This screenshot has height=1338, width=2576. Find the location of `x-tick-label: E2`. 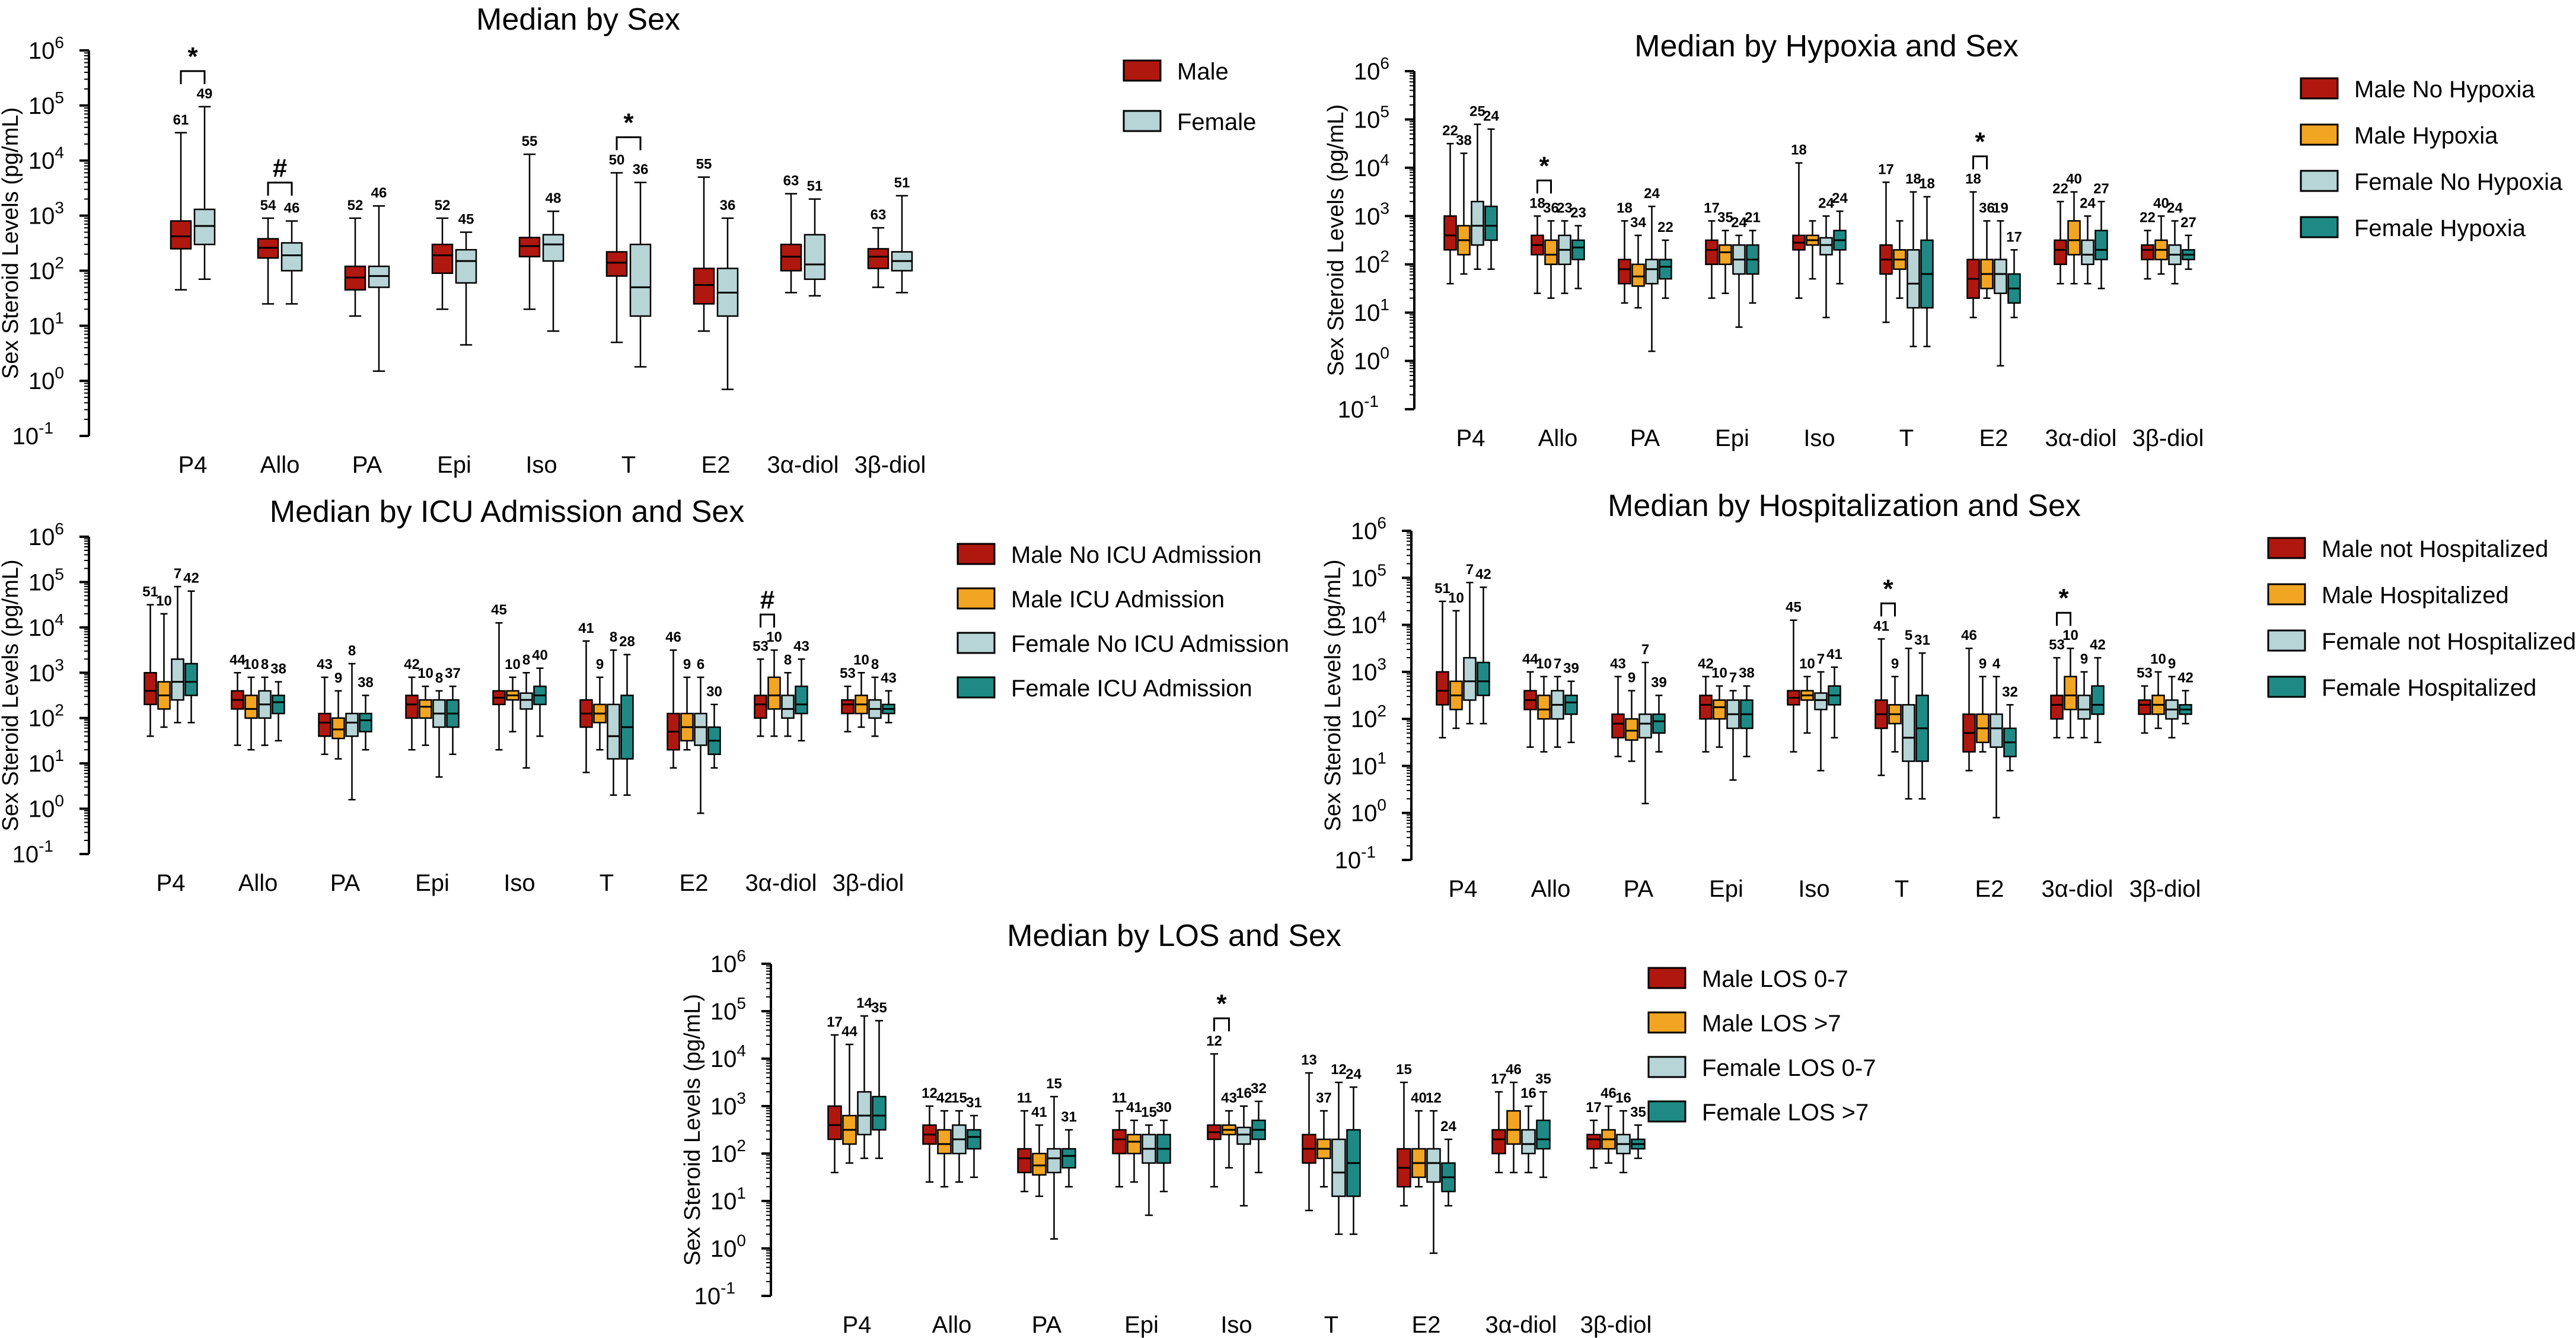

x-tick-label: E2 is located at coordinates (1989, 889).